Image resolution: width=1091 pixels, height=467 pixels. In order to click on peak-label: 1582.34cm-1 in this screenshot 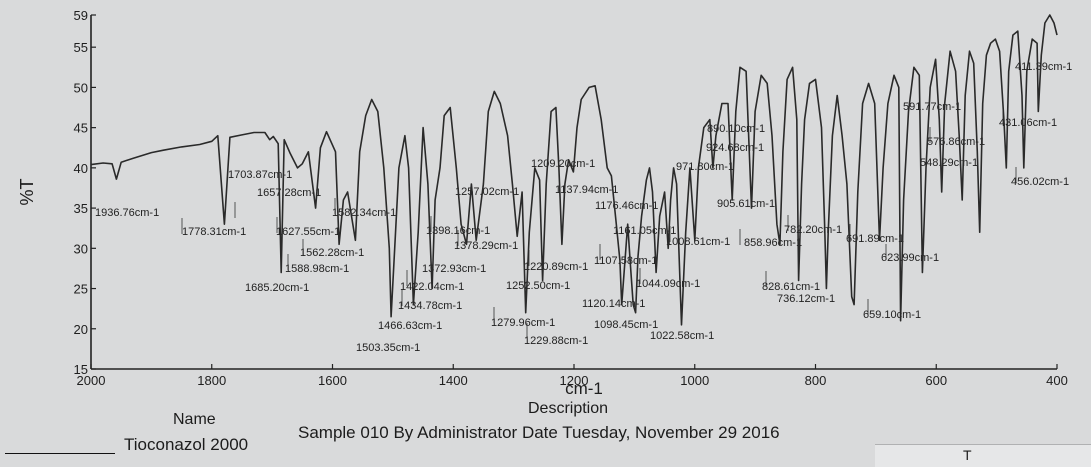, I will do `click(364, 213)`.